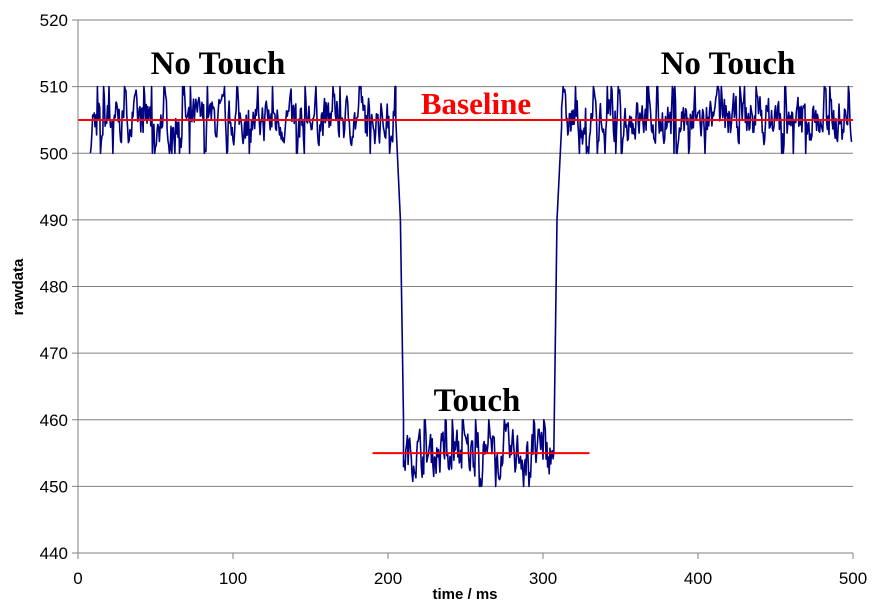 The image size is (872, 604). Describe the element at coordinates (218, 64) in the screenshot. I see `annotation-no-touch-left: No Touch` at that location.